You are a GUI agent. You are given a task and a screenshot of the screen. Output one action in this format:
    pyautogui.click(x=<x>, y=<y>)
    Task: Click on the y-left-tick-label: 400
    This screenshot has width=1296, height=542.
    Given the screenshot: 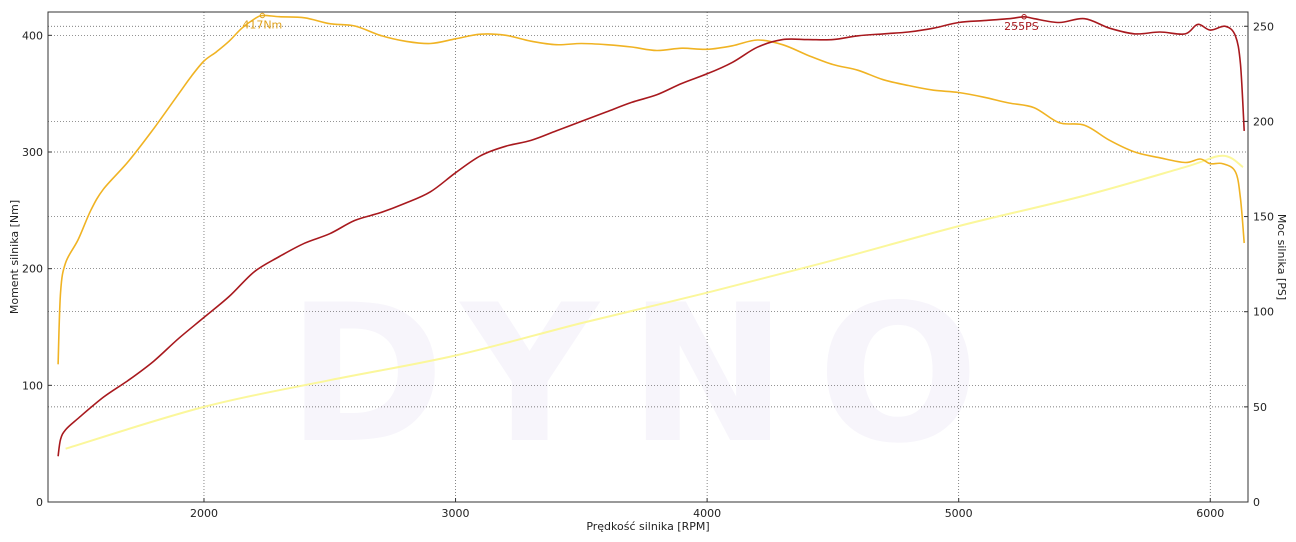 What is the action you would take?
    pyautogui.click(x=32, y=35)
    